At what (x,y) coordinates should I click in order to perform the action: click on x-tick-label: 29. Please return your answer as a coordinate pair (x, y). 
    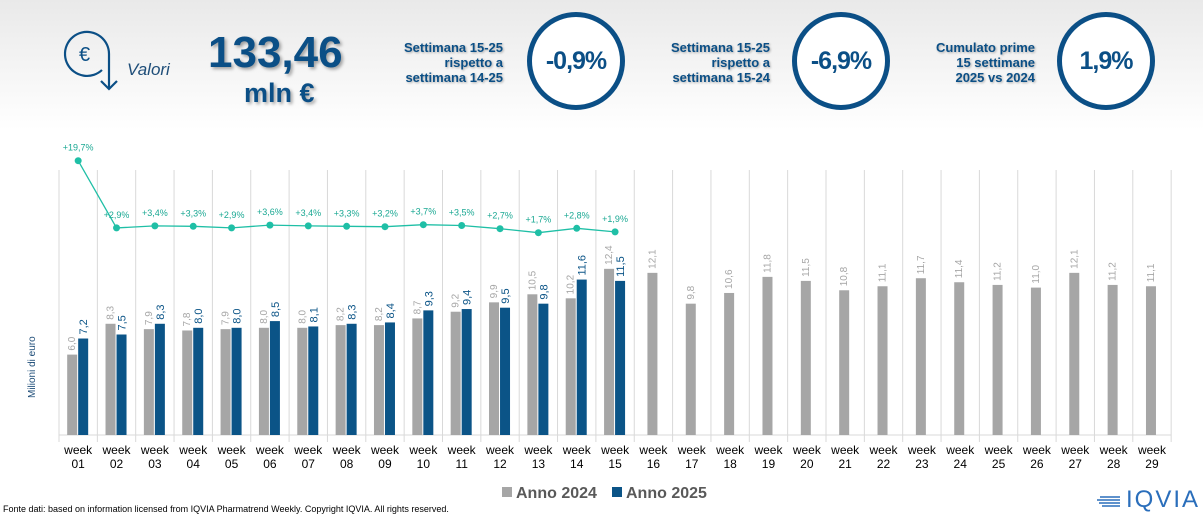
    Looking at the image, I should click on (1152, 464).